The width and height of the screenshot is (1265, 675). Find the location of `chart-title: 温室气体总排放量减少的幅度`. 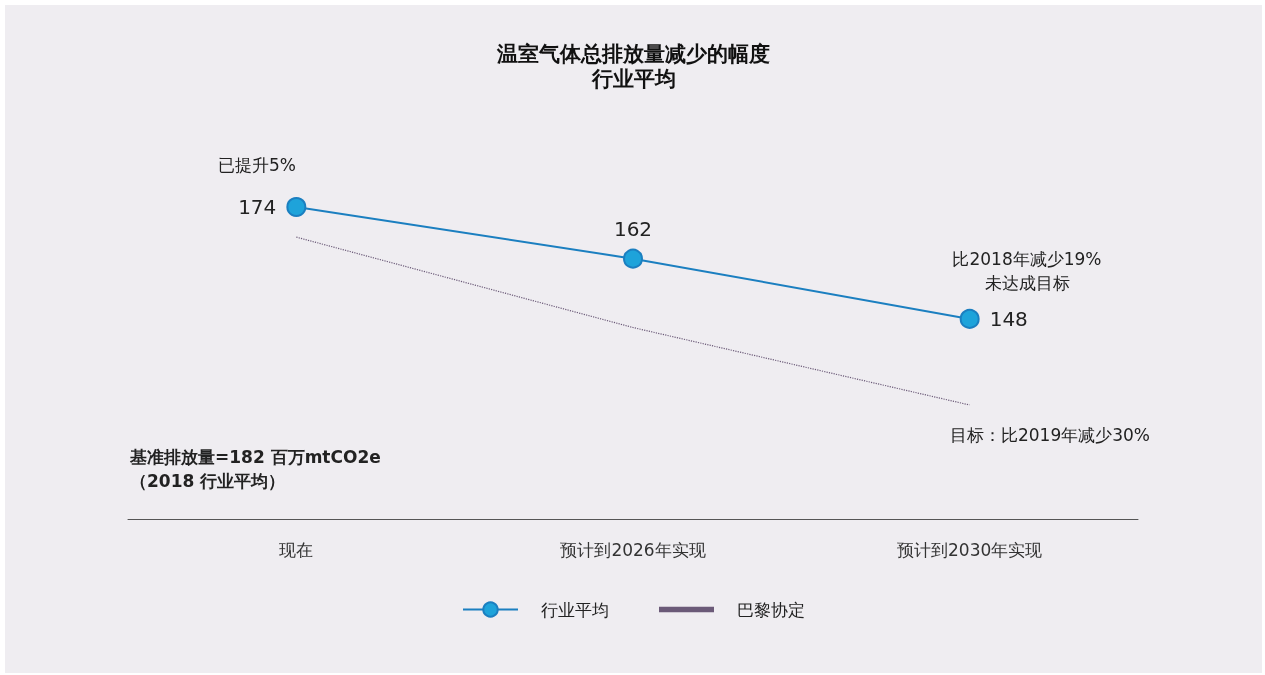

chart-title: 温室气体总排放量减少的幅度 is located at coordinates (633, 53).